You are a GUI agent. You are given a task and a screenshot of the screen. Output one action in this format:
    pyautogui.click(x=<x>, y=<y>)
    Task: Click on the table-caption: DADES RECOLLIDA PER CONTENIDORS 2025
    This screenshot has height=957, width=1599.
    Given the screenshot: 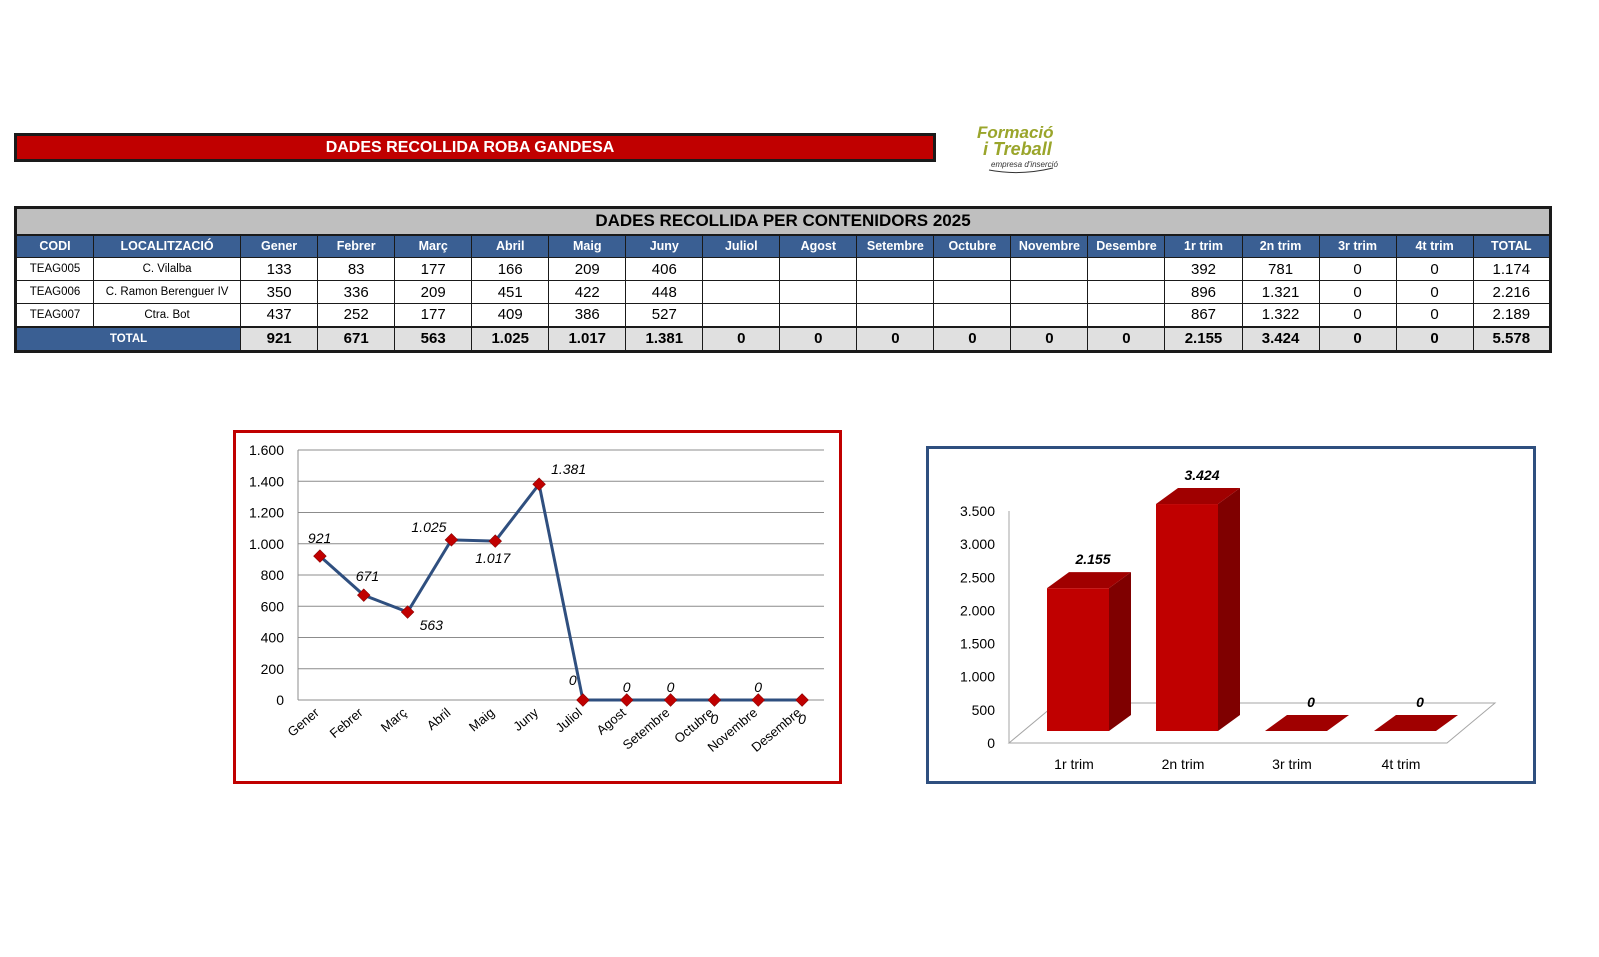 What is the action you would take?
    pyautogui.click(x=783, y=221)
    